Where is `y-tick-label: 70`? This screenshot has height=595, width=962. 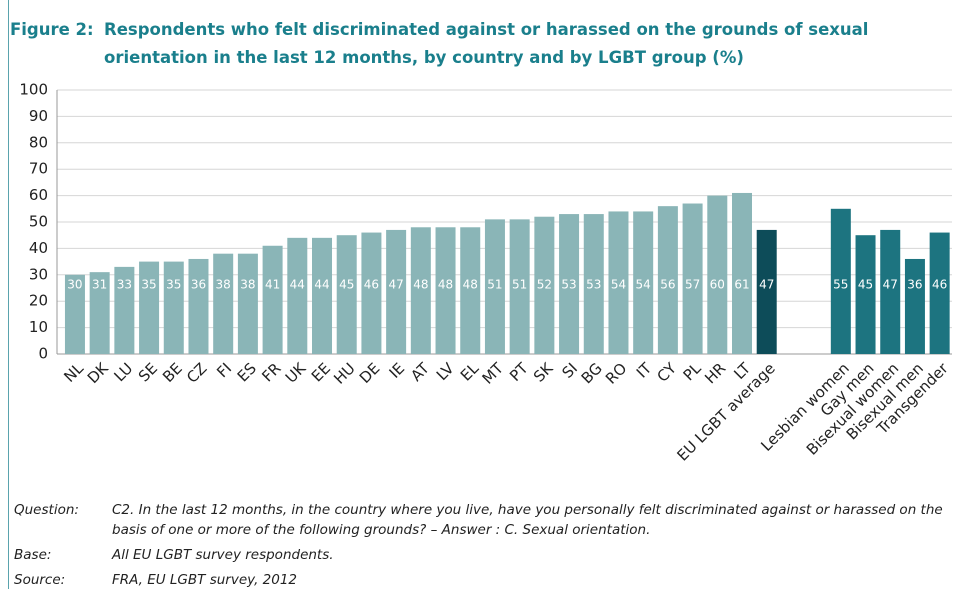
y-tick-label: 70 is located at coordinates (38, 169).